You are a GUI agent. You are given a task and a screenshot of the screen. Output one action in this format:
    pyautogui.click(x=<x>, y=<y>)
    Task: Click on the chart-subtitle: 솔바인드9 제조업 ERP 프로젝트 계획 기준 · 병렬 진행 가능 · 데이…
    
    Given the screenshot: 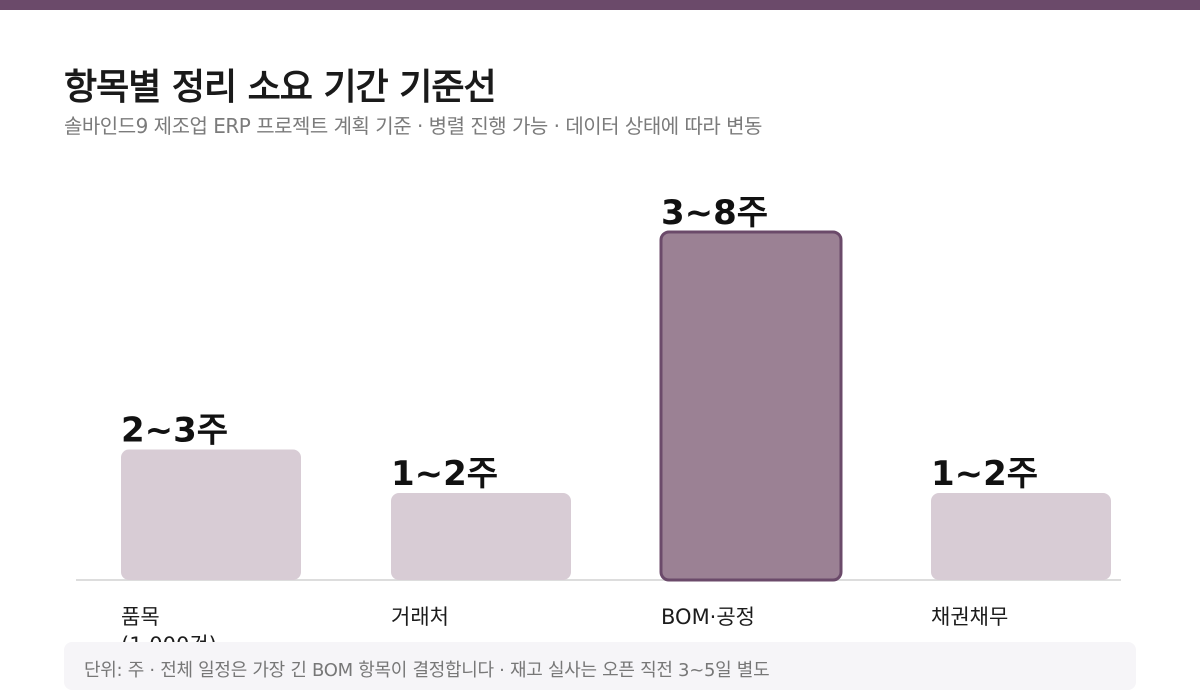 What is the action you would take?
    pyautogui.click(x=413, y=126)
    